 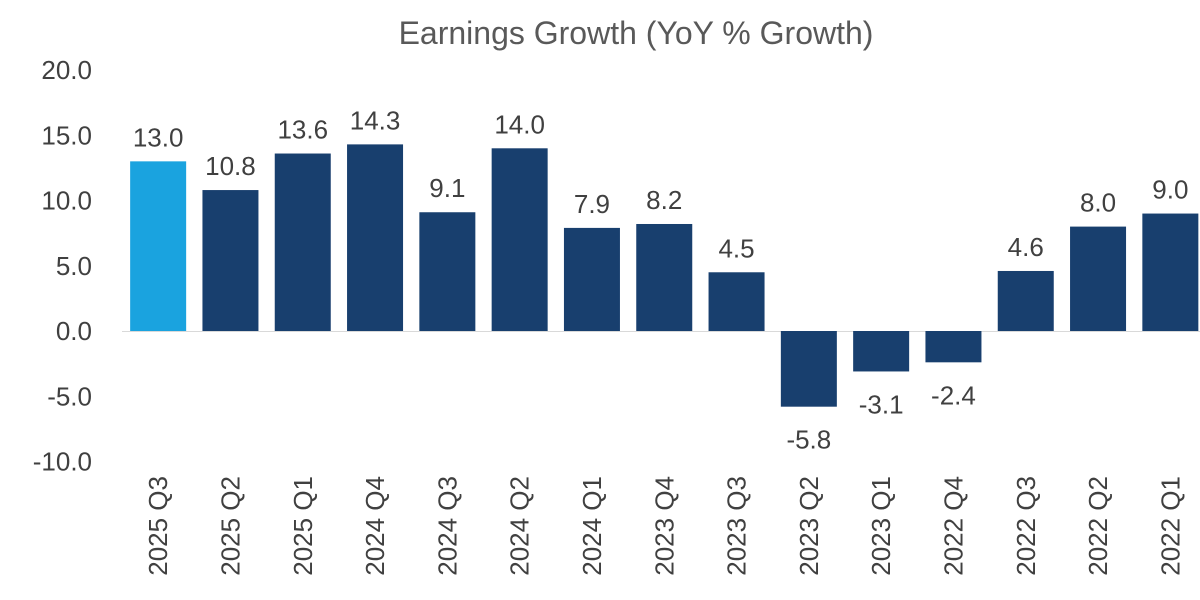 I want to click on y-axis: 20.0 15.0 10.0 5.0 0.0 -5.0 -10.0, so click(x=62, y=266).